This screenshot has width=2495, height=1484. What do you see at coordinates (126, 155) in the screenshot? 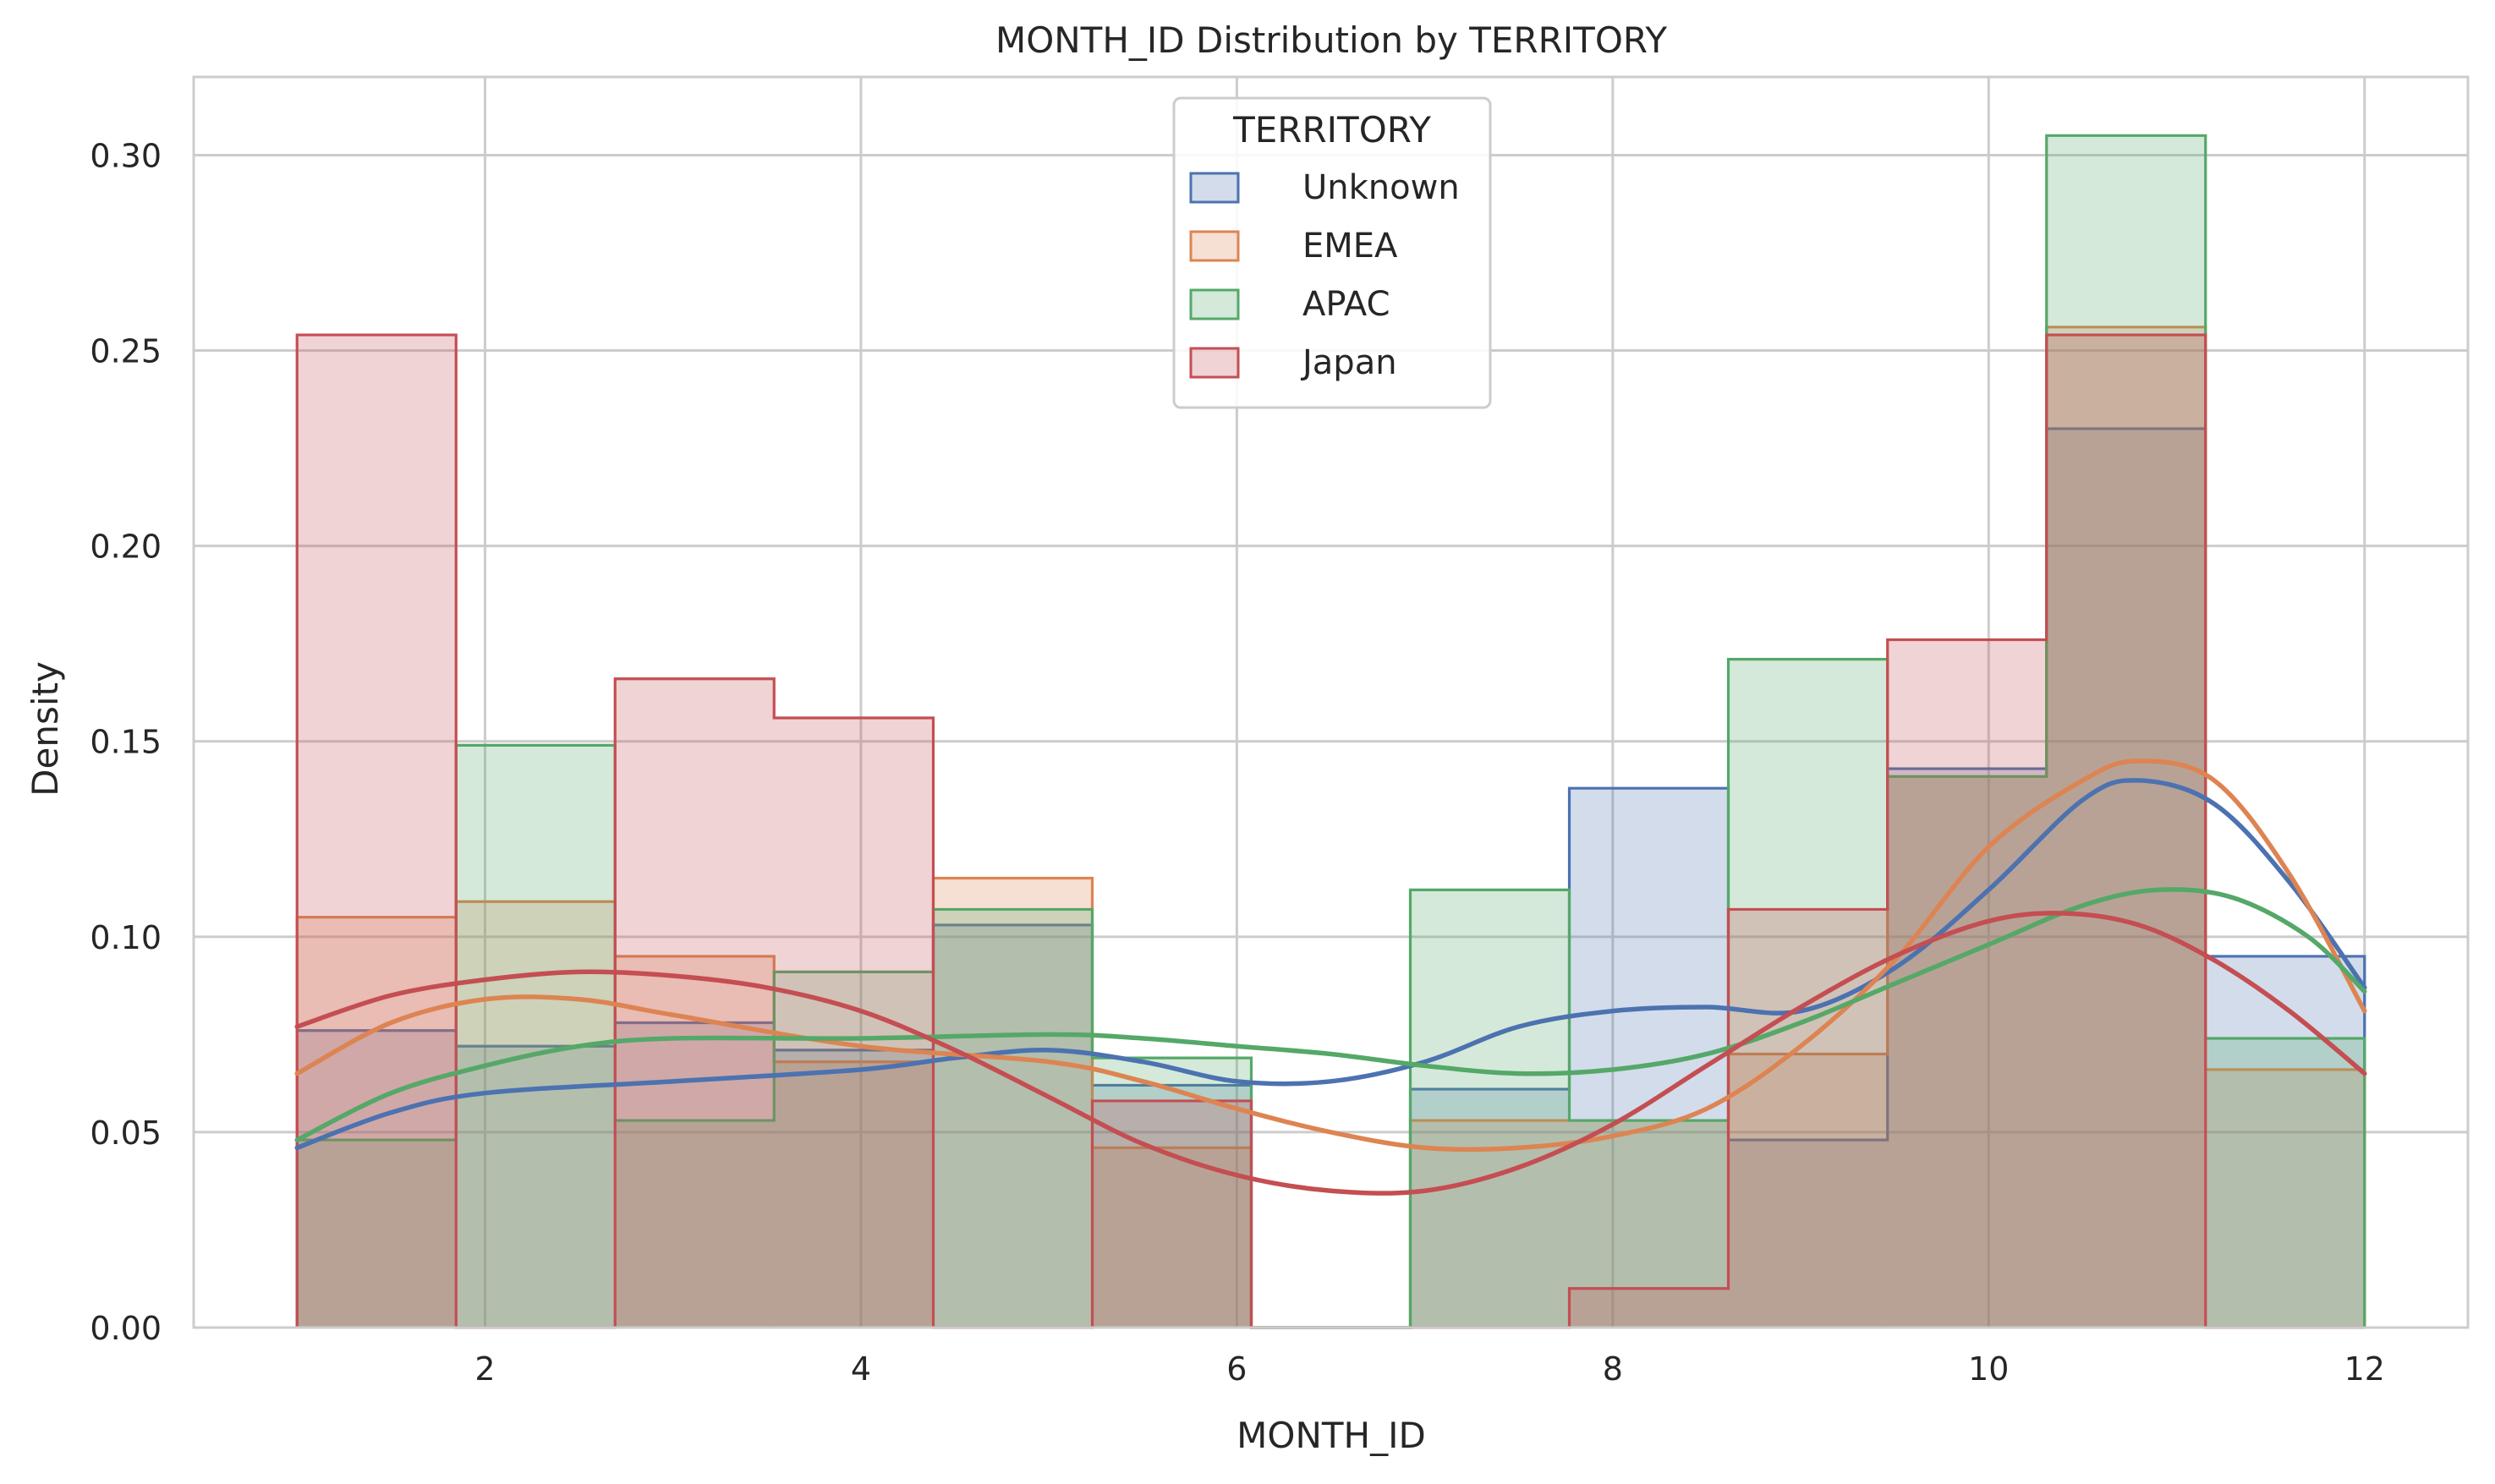
I see `y-tick-label: 0.30` at bounding box center [126, 155].